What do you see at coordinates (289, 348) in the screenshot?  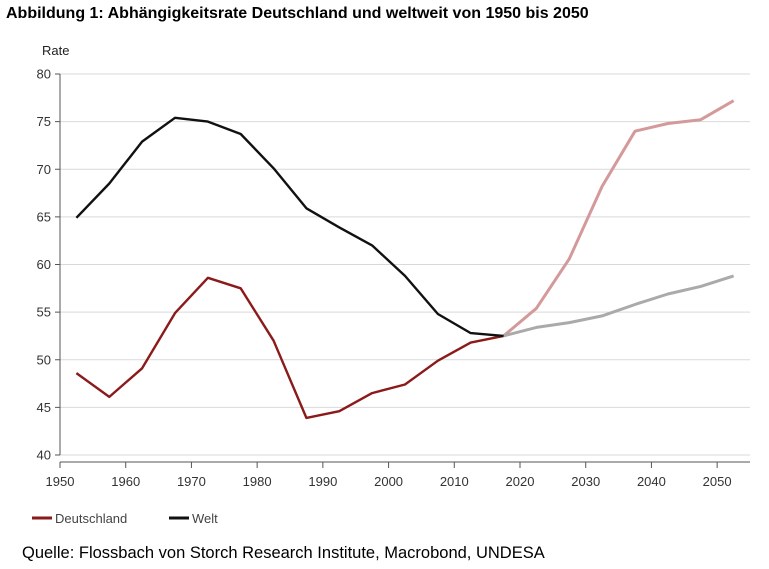 I see `series-line-deutschland` at bounding box center [289, 348].